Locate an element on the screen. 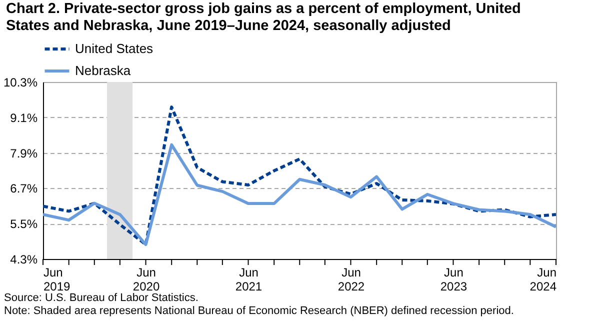 The height and width of the screenshot is (334, 592). x-tick-label: Jun 2024 is located at coordinates (543, 280).